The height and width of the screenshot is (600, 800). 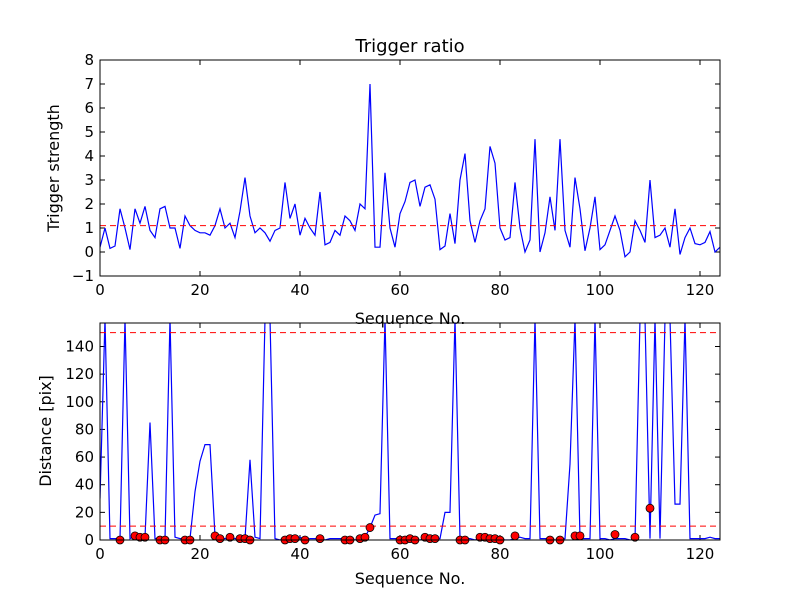 What do you see at coordinates (79, 402) in the screenshot?
I see `y-tick-label: 100` at bounding box center [79, 402].